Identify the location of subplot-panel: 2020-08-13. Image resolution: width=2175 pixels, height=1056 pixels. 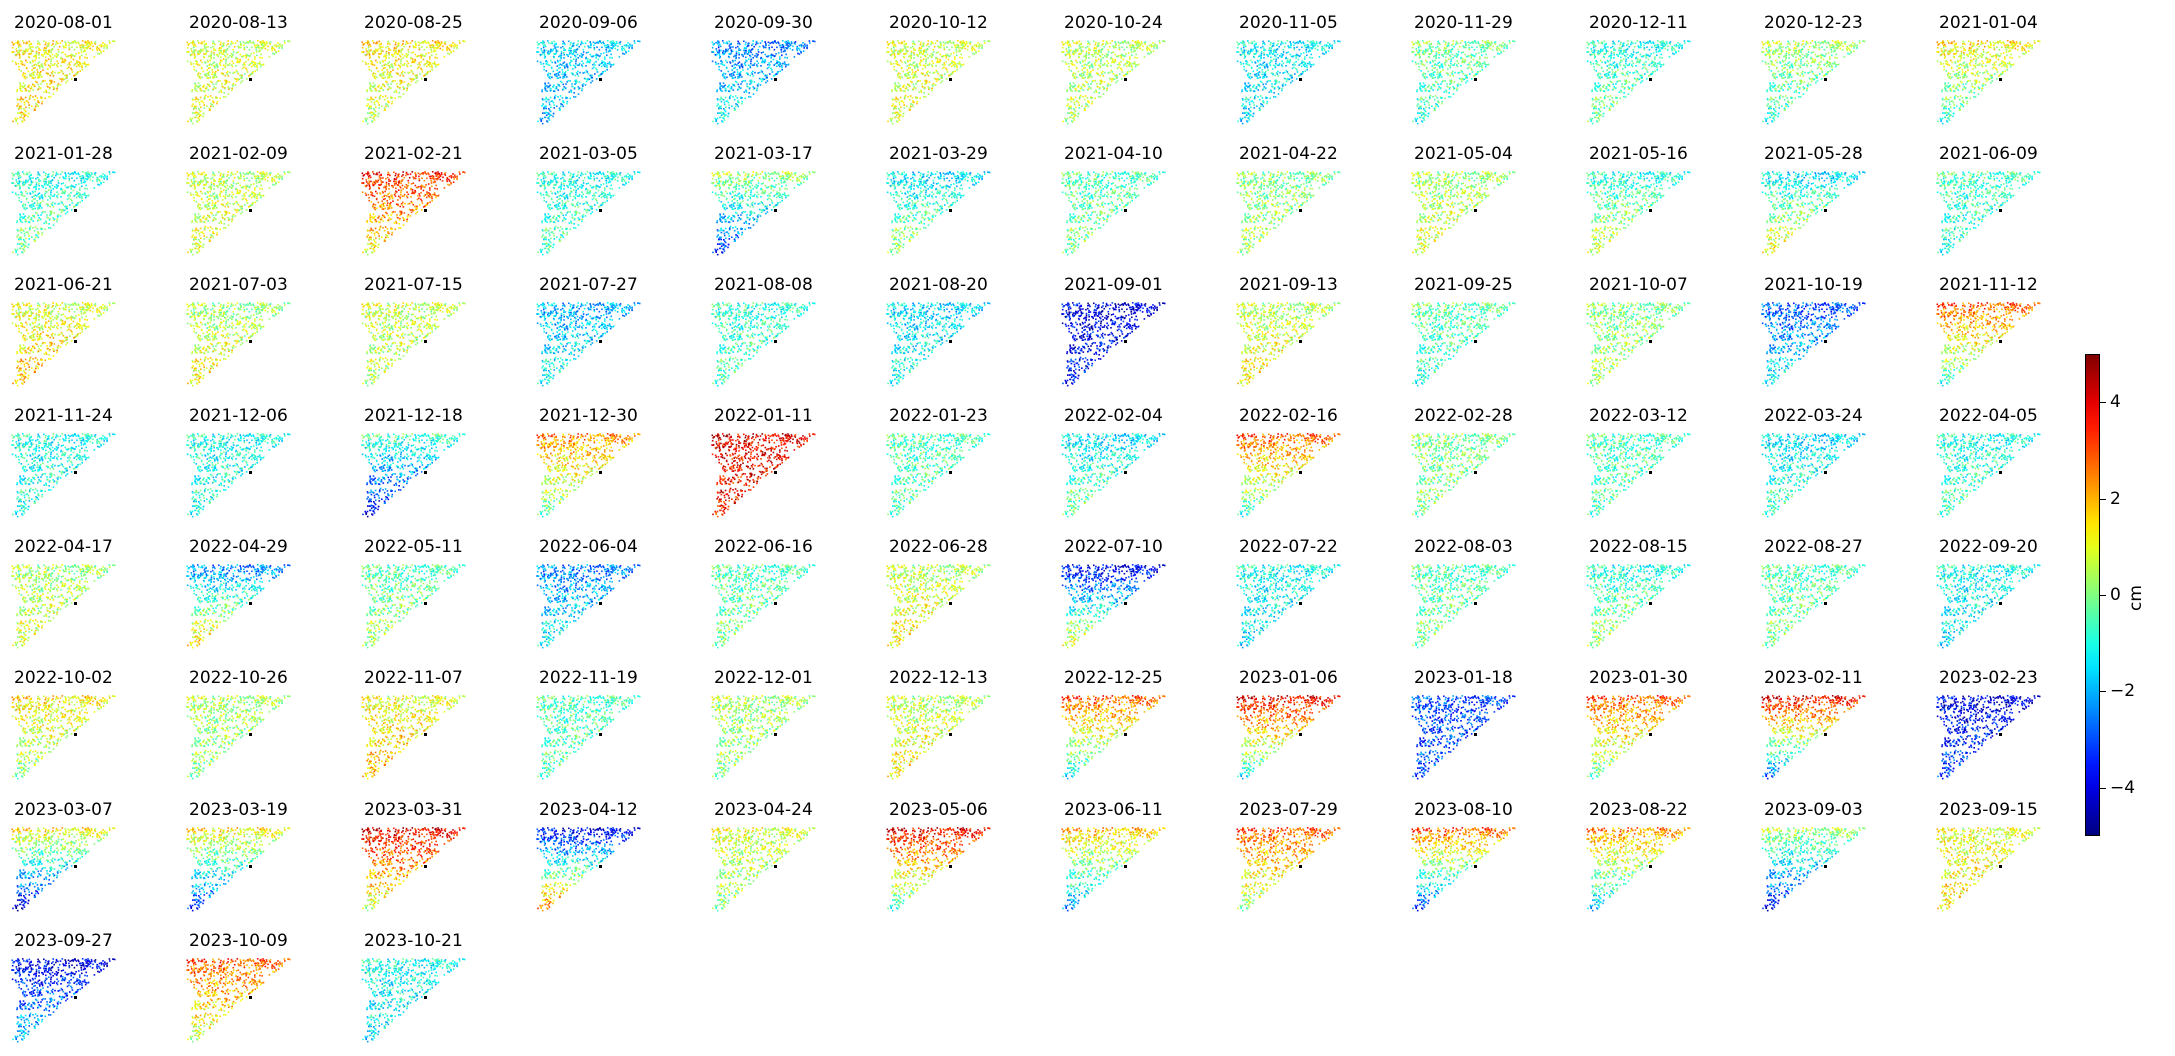
(238, 69).